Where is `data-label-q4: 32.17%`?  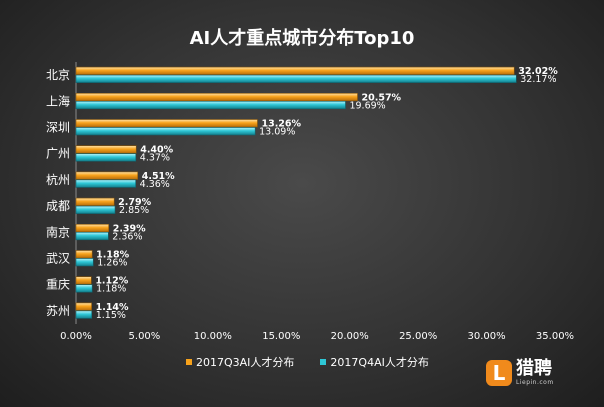
data-label-q4: 32.17% is located at coordinates (538, 79).